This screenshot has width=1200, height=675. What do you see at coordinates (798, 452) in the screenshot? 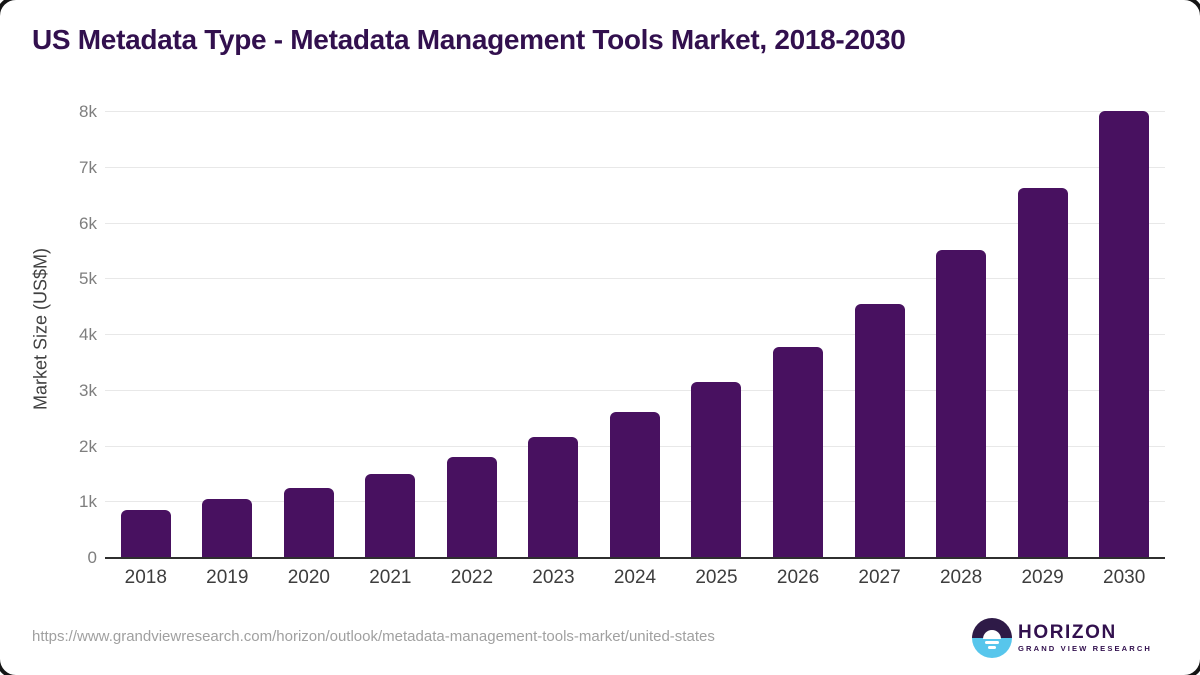
I see `bar-2026` at bounding box center [798, 452].